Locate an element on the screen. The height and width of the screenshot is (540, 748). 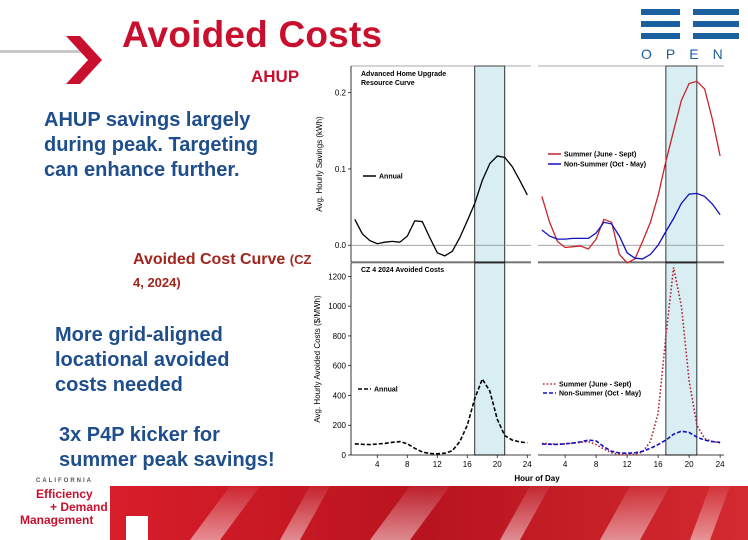
bullet-p4p-kicker: 3x P4P kicker for summer peak savings! is located at coordinates (167, 447).